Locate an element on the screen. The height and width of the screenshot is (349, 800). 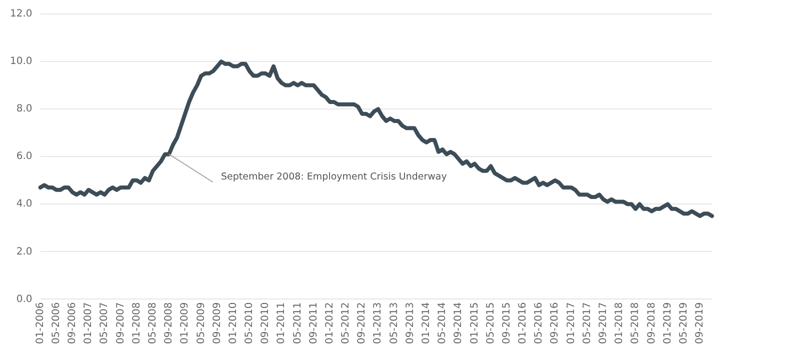
x-tick-label: 05-2013 is located at coordinates (394, 323).